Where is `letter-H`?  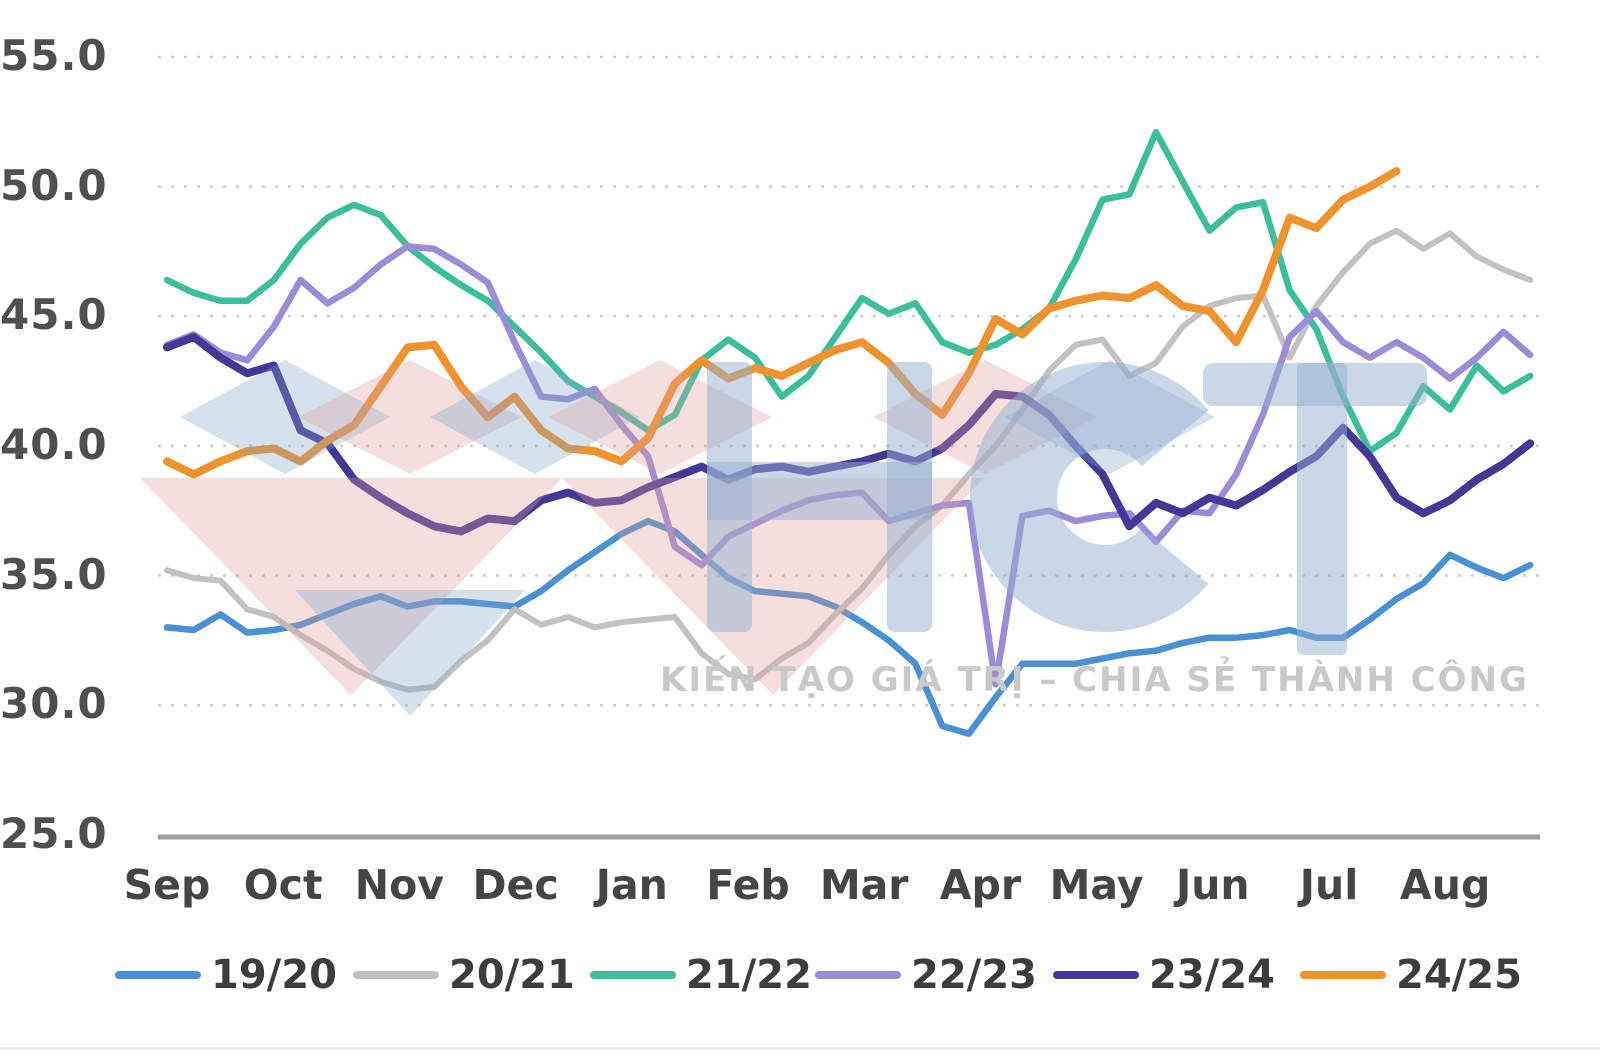
letter-H is located at coordinates (819, 491).